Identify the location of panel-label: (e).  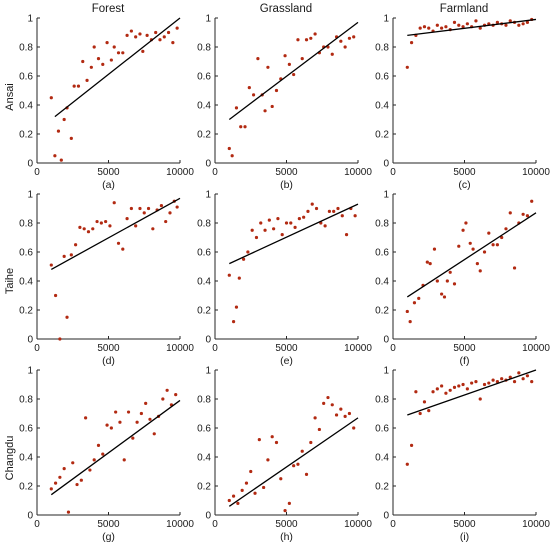
(286, 361).